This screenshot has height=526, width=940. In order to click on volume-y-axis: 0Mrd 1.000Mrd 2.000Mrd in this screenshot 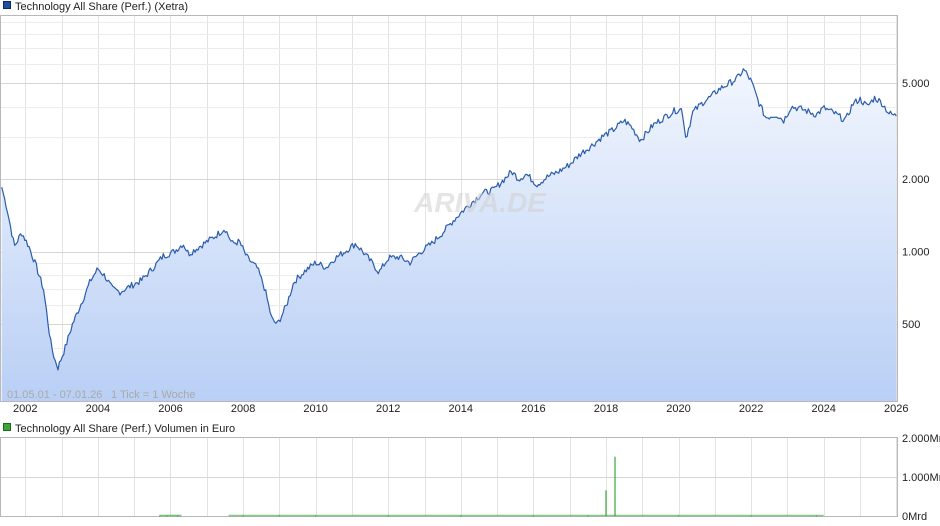, I will do `click(921, 478)`.